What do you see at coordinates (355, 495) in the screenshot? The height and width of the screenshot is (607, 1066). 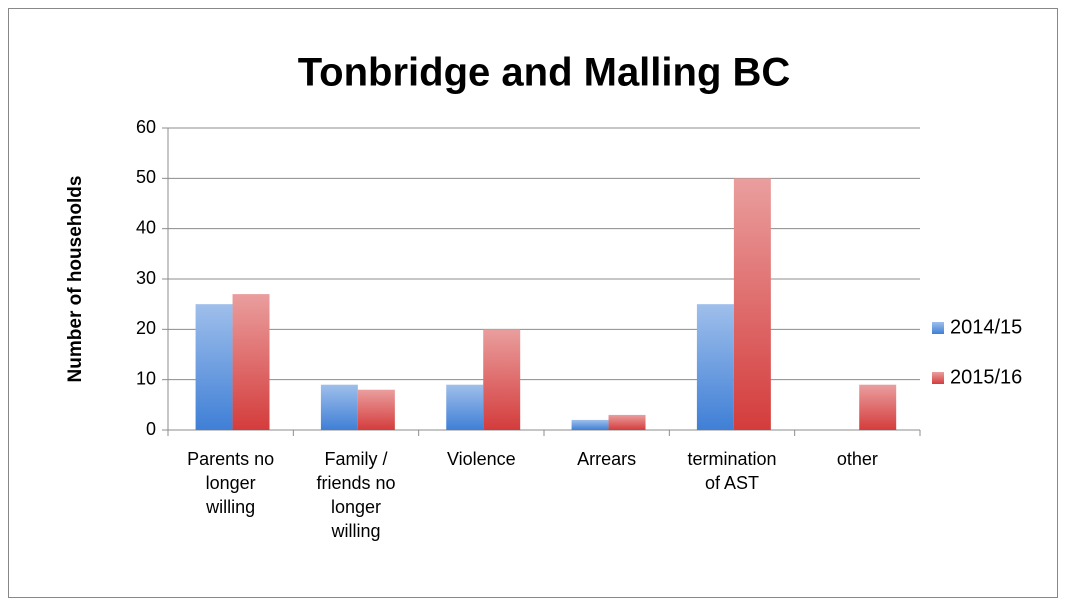 I see `x-tick-label: Family / friends no longer willing` at bounding box center [355, 495].